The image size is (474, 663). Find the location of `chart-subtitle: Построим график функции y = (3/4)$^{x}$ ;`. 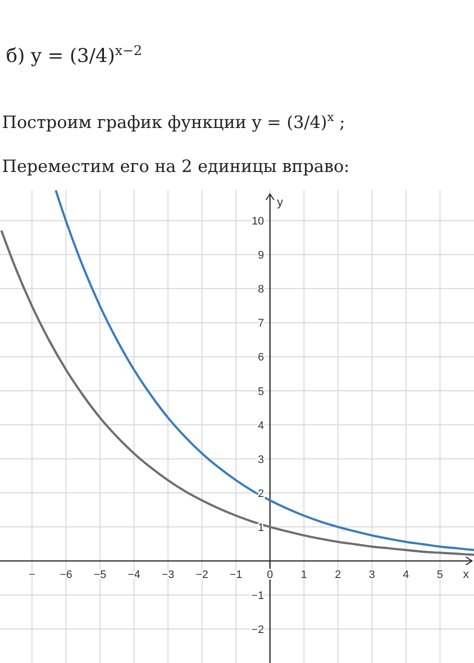

chart-subtitle: Построим график функции y = (3/4)$^{x}$ ; is located at coordinates (174, 121).